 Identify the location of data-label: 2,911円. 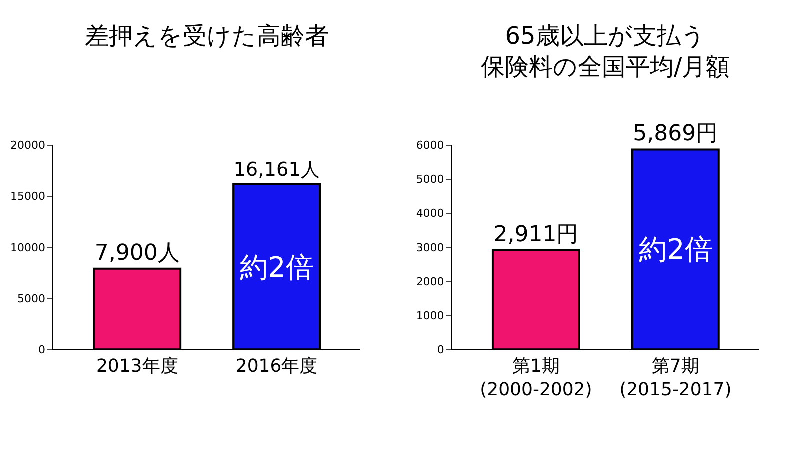
(536, 235).